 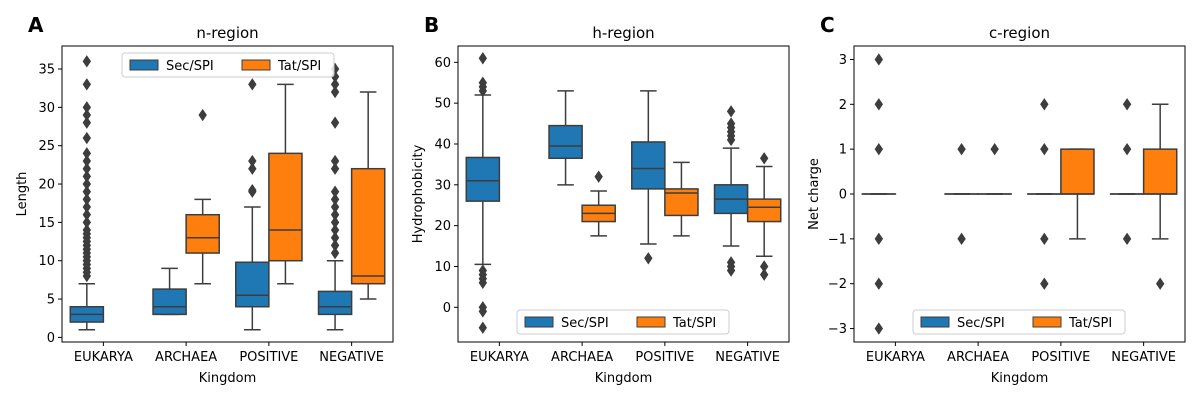 I want to click on y-tick-label: 30, so click(x=442, y=185).